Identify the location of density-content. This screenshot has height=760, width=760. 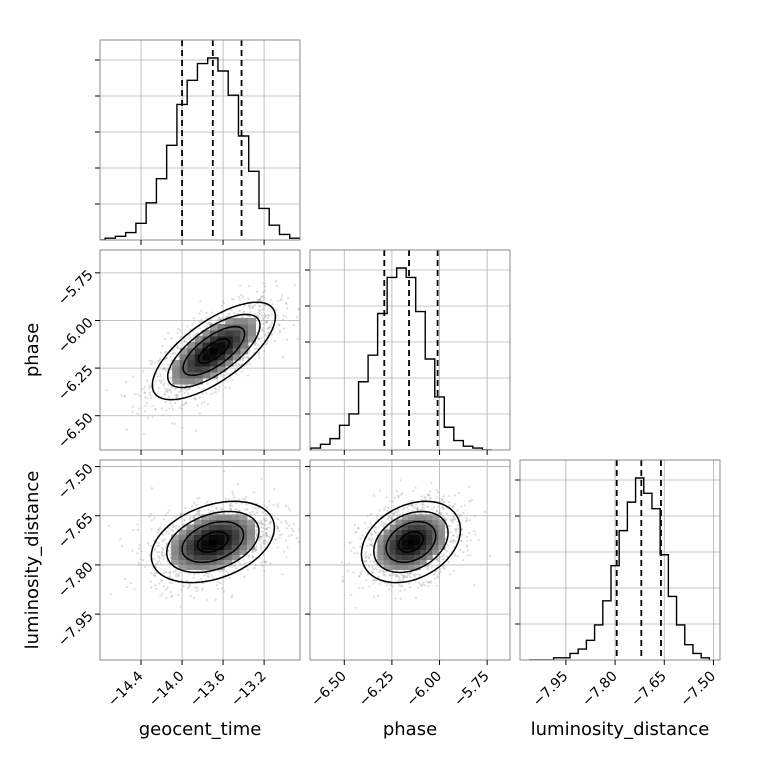
(200, 350).